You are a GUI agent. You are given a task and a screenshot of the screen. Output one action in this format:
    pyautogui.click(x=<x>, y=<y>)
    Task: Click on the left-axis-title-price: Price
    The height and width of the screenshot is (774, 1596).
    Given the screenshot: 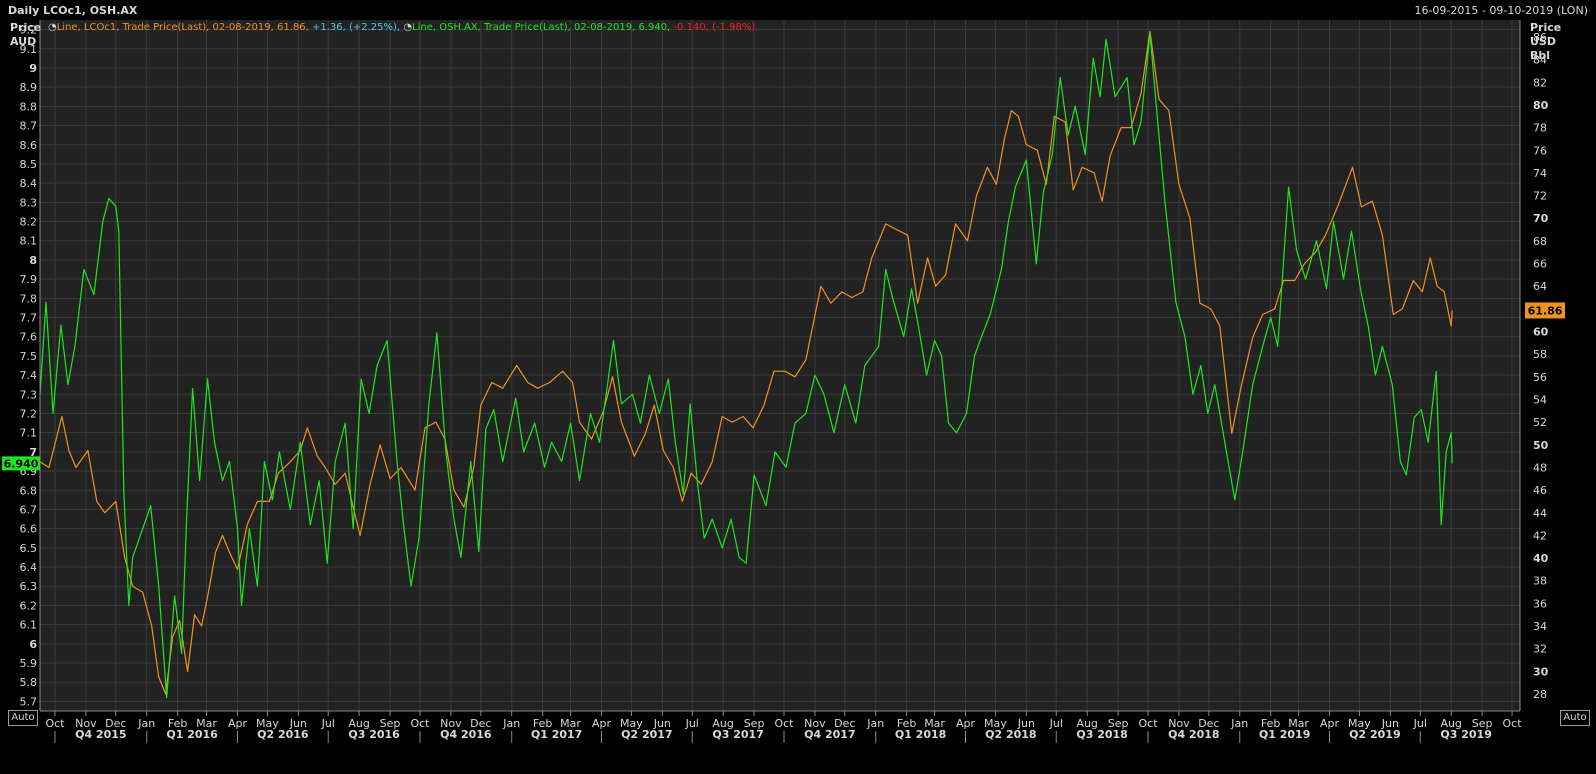 What is the action you would take?
    pyautogui.click(x=26, y=27)
    